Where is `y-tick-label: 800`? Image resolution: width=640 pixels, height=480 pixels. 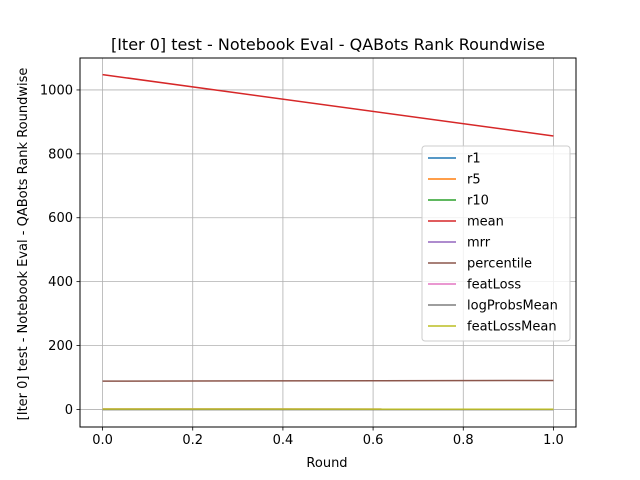
y-tick-label: 800 is located at coordinates (60, 154).